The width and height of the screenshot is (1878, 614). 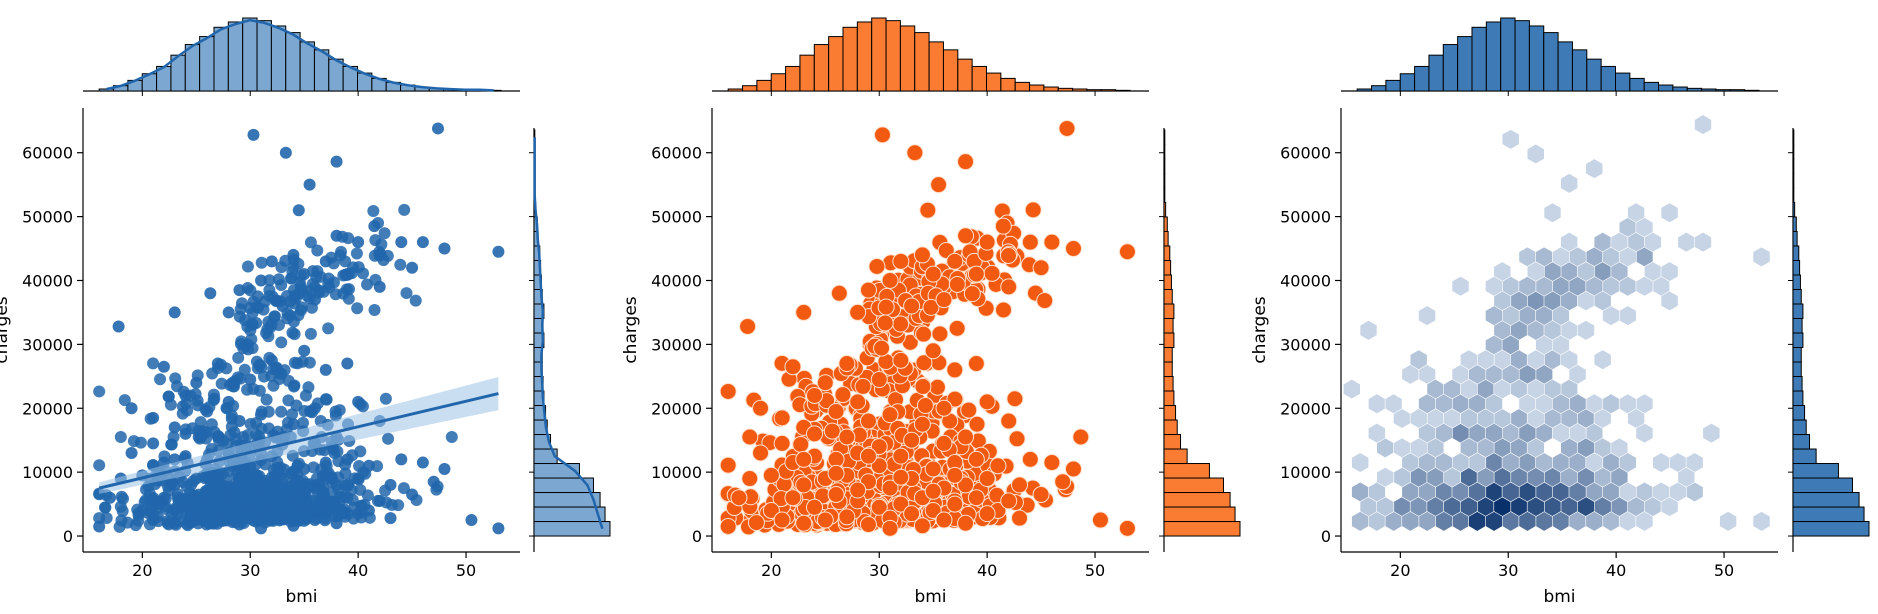 What do you see at coordinates (930, 597) in the screenshot?
I see `x-axis-label: bmi` at bounding box center [930, 597].